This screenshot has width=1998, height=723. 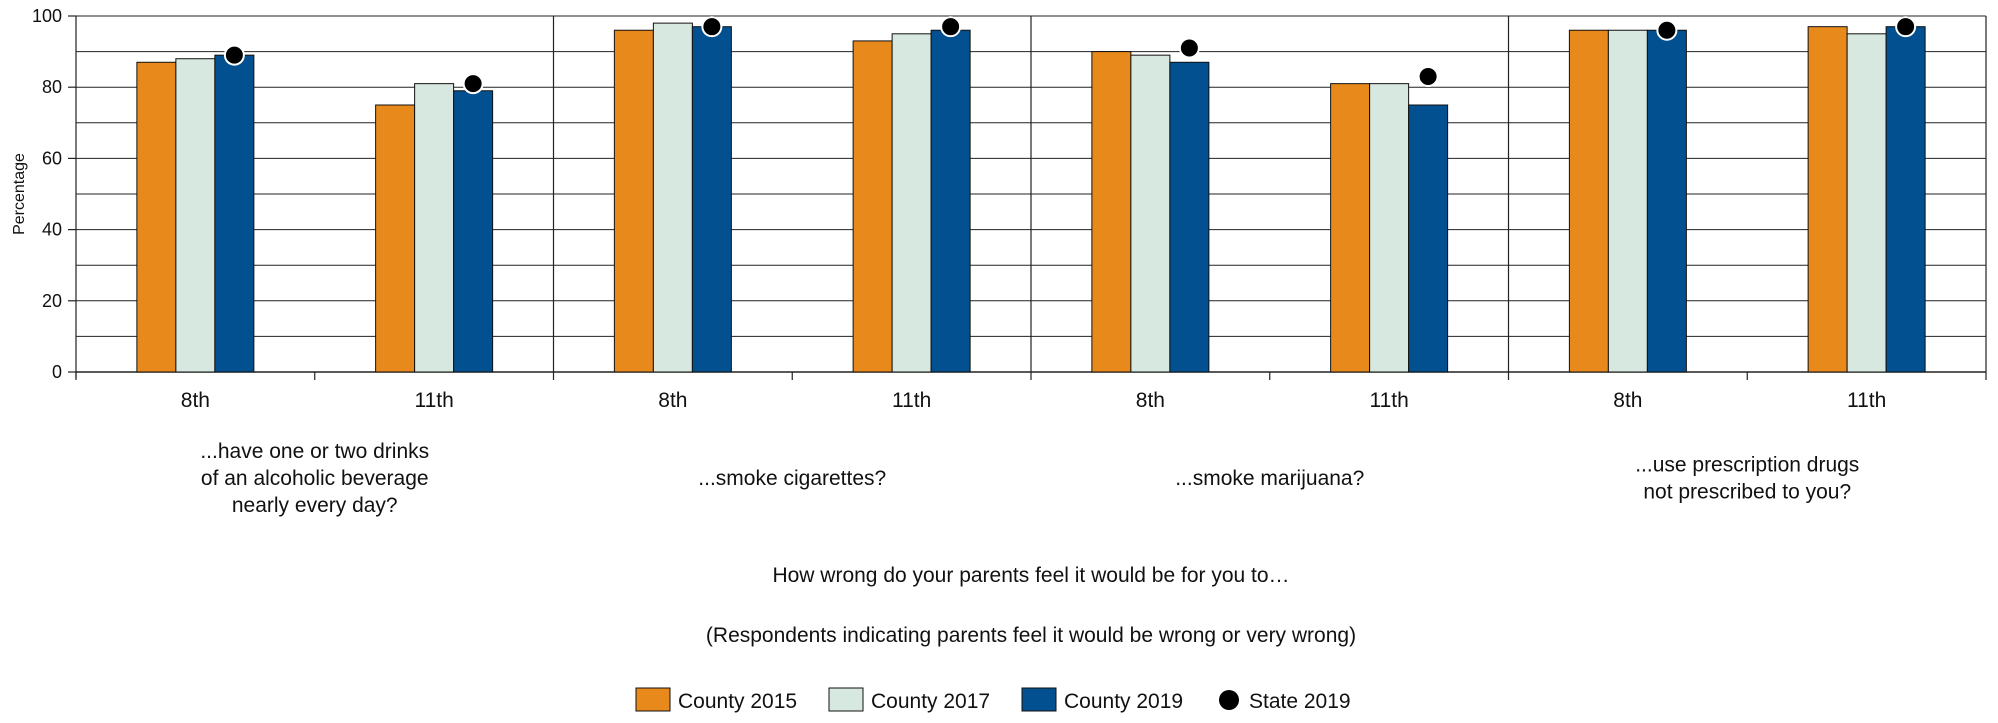 What do you see at coordinates (1747, 465) in the screenshot?
I see `group-label: ...use prescription drugs` at bounding box center [1747, 465].